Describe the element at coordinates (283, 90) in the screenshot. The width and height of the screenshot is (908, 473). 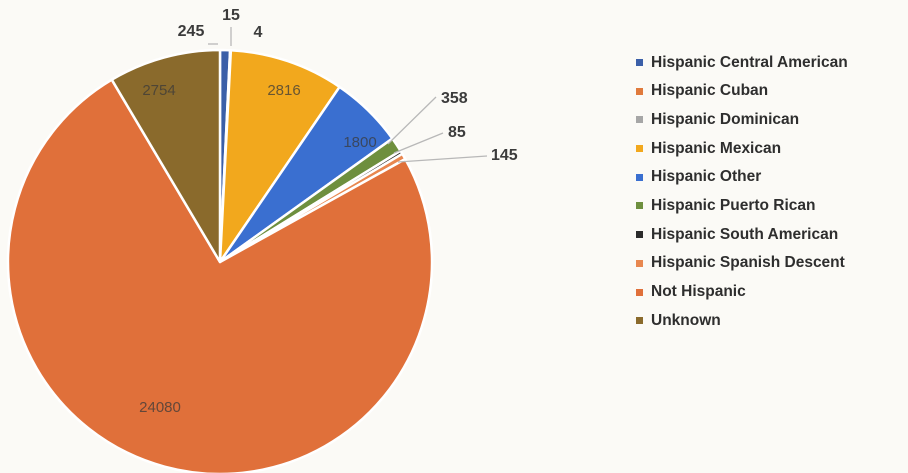
I see `data-label-hispanic-mexican: 2816` at that location.